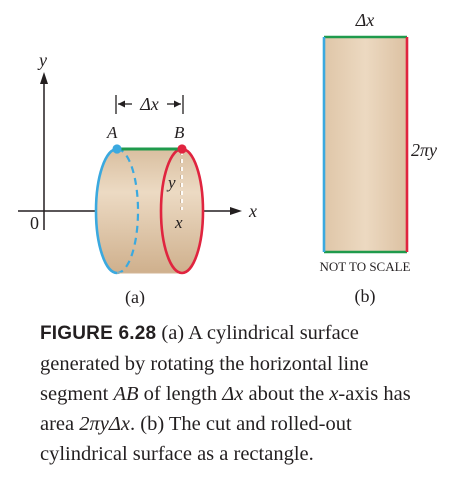  Describe the element at coordinates (34, 223) in the screenshot. I see `origin-label: 0` at that location.